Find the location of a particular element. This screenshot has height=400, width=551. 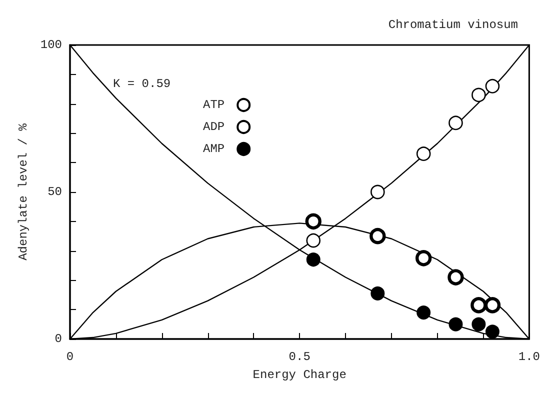

y-axis-title: Adenylate level / % is located at coordinates (23, 191).